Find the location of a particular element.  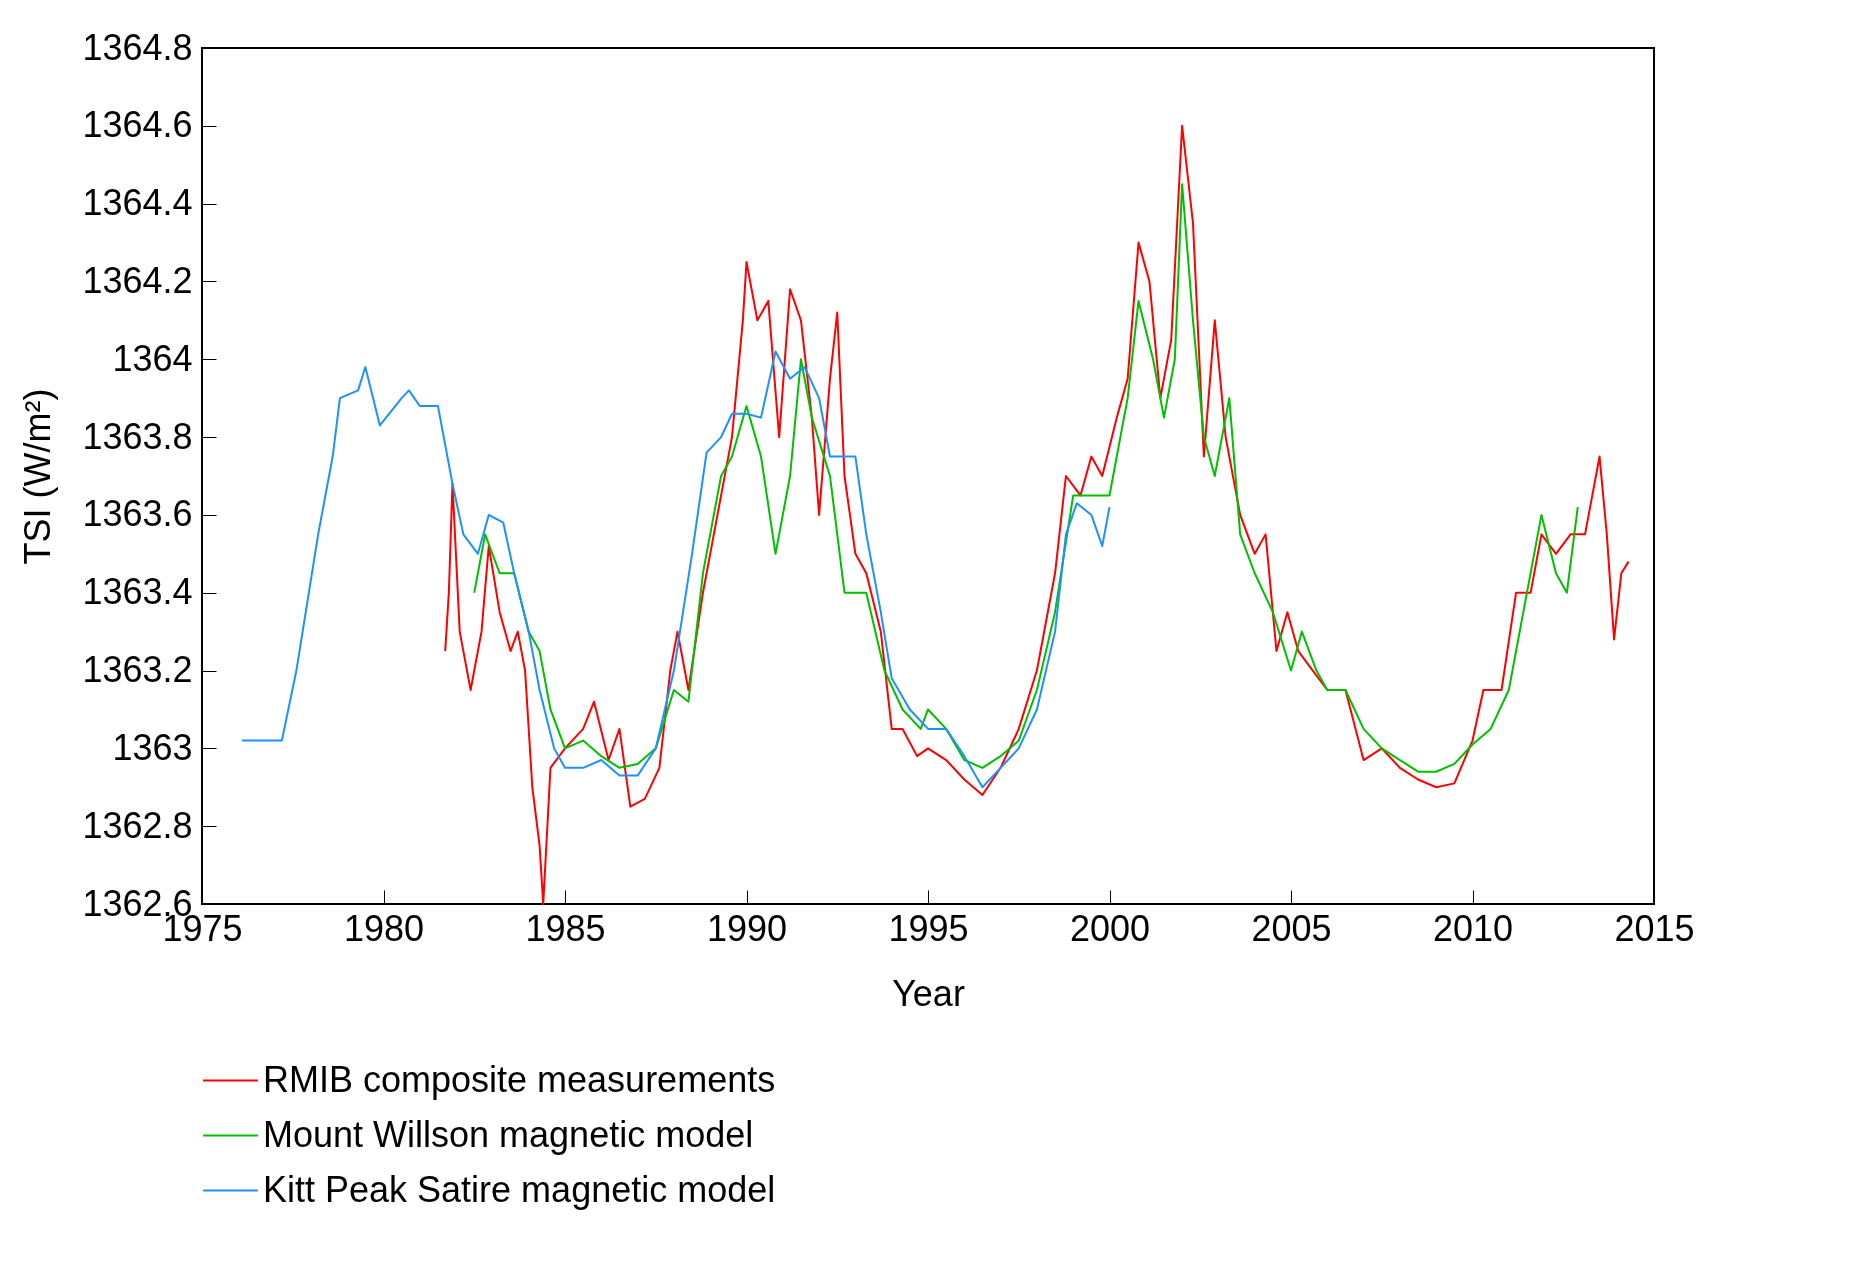

y-tick-label: 1364 is located at coordinates (152, 358).